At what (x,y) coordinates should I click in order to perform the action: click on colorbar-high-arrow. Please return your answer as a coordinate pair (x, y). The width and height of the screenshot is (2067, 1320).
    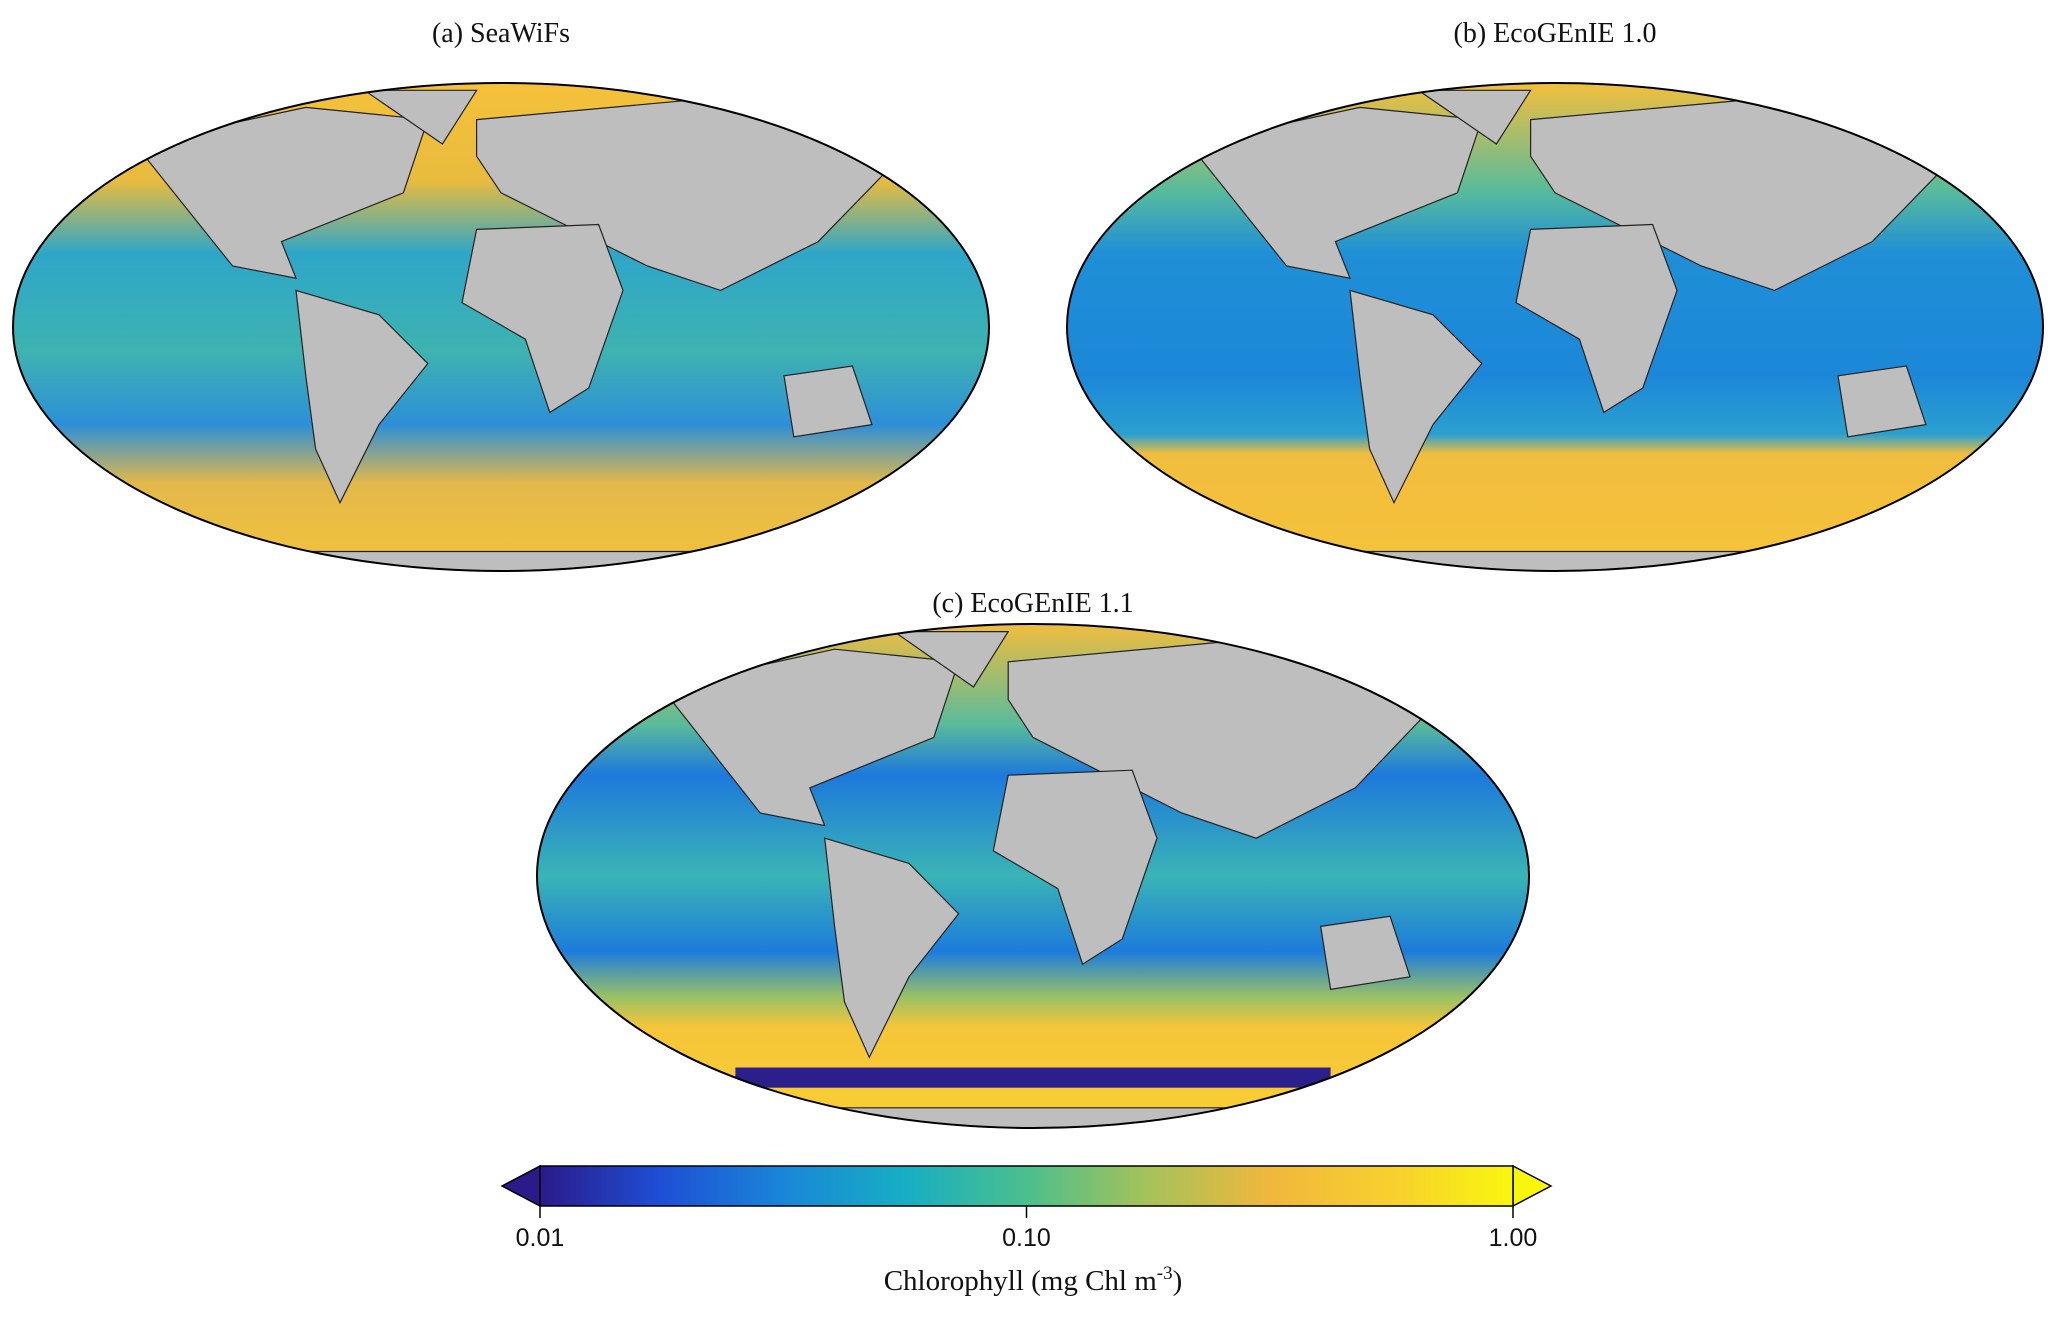
    Looking at the image, I should click on (1532, 1186).